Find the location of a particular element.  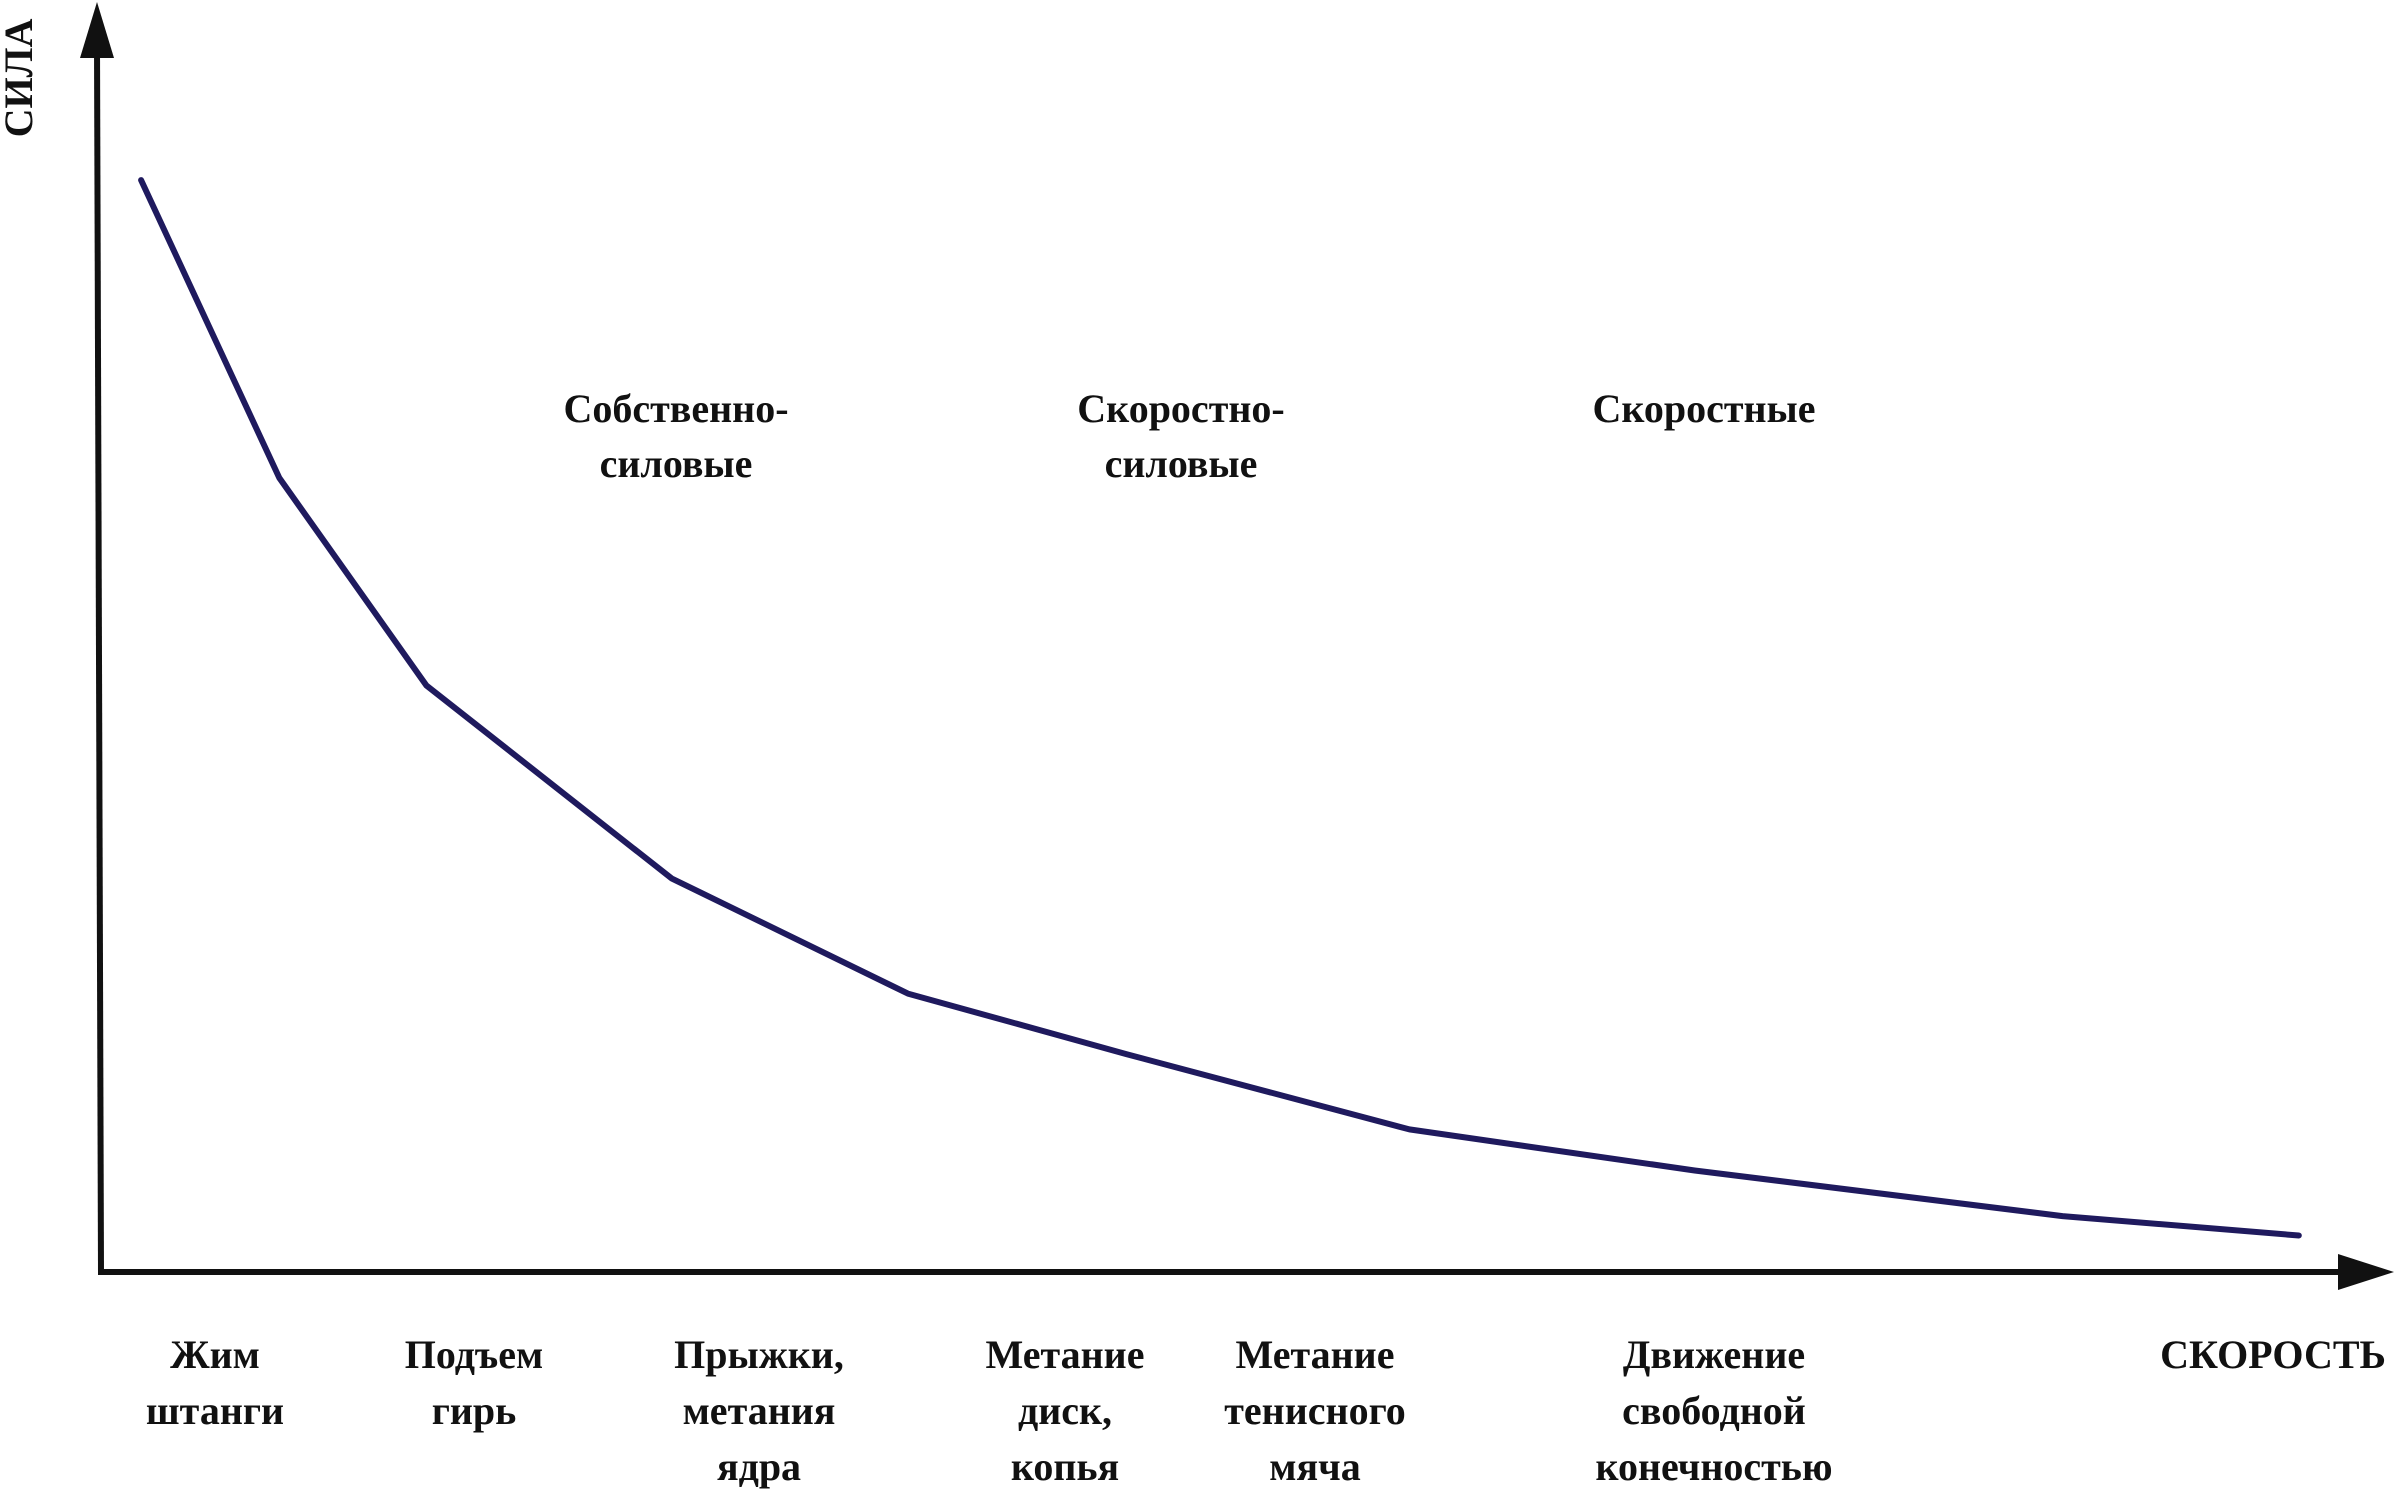

category-label-5-line-2: тенисного is located at coordinates (1314, 1410).